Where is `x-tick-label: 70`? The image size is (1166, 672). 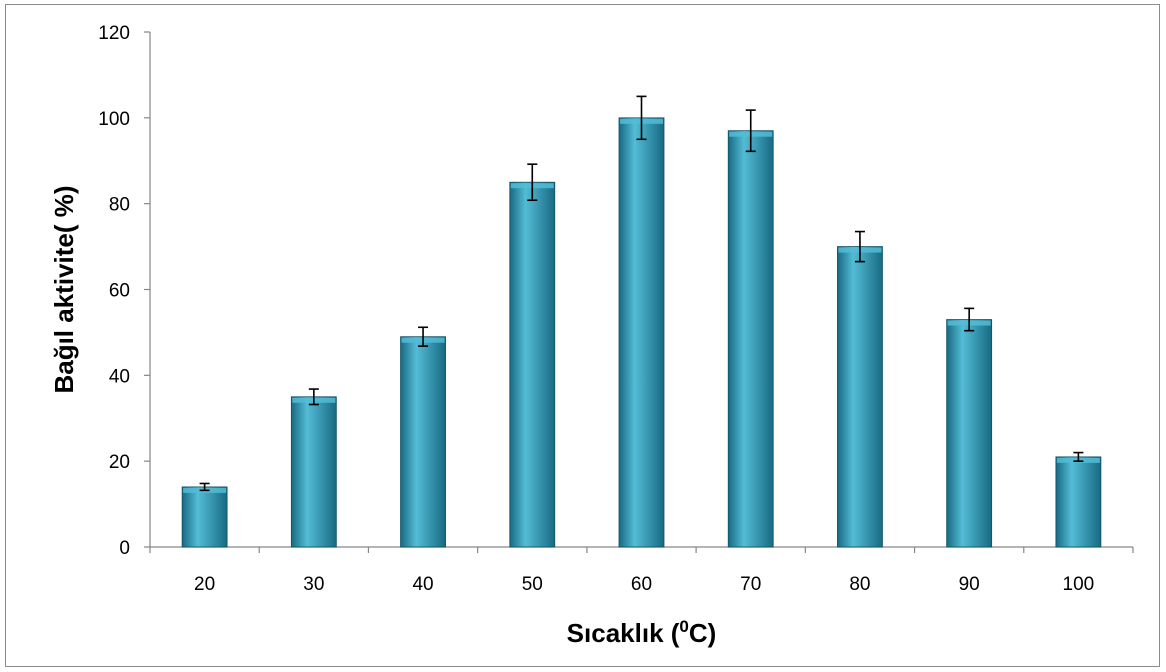
x-tick-label: 70 is located at coordinates (750, 584).